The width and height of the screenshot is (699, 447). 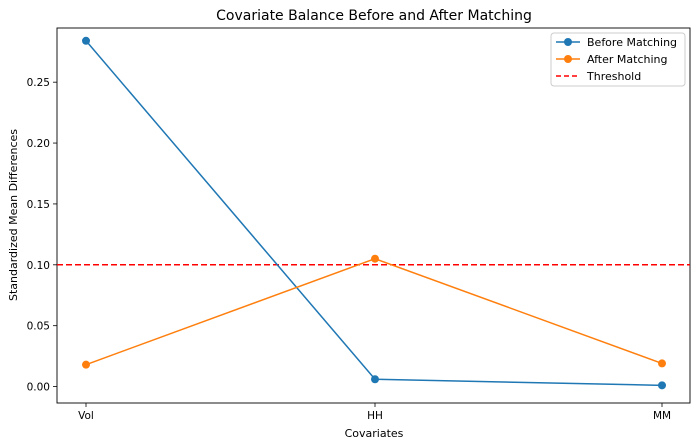 I want to click on legend-label: Threshold, so click(x=613, y=76).